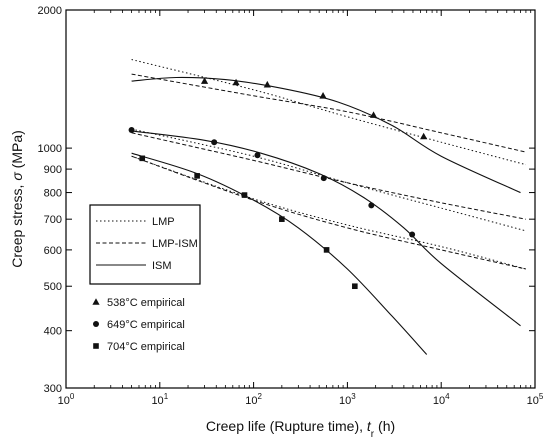  I want to click on y-tick-label: 300, so click(53, 389).